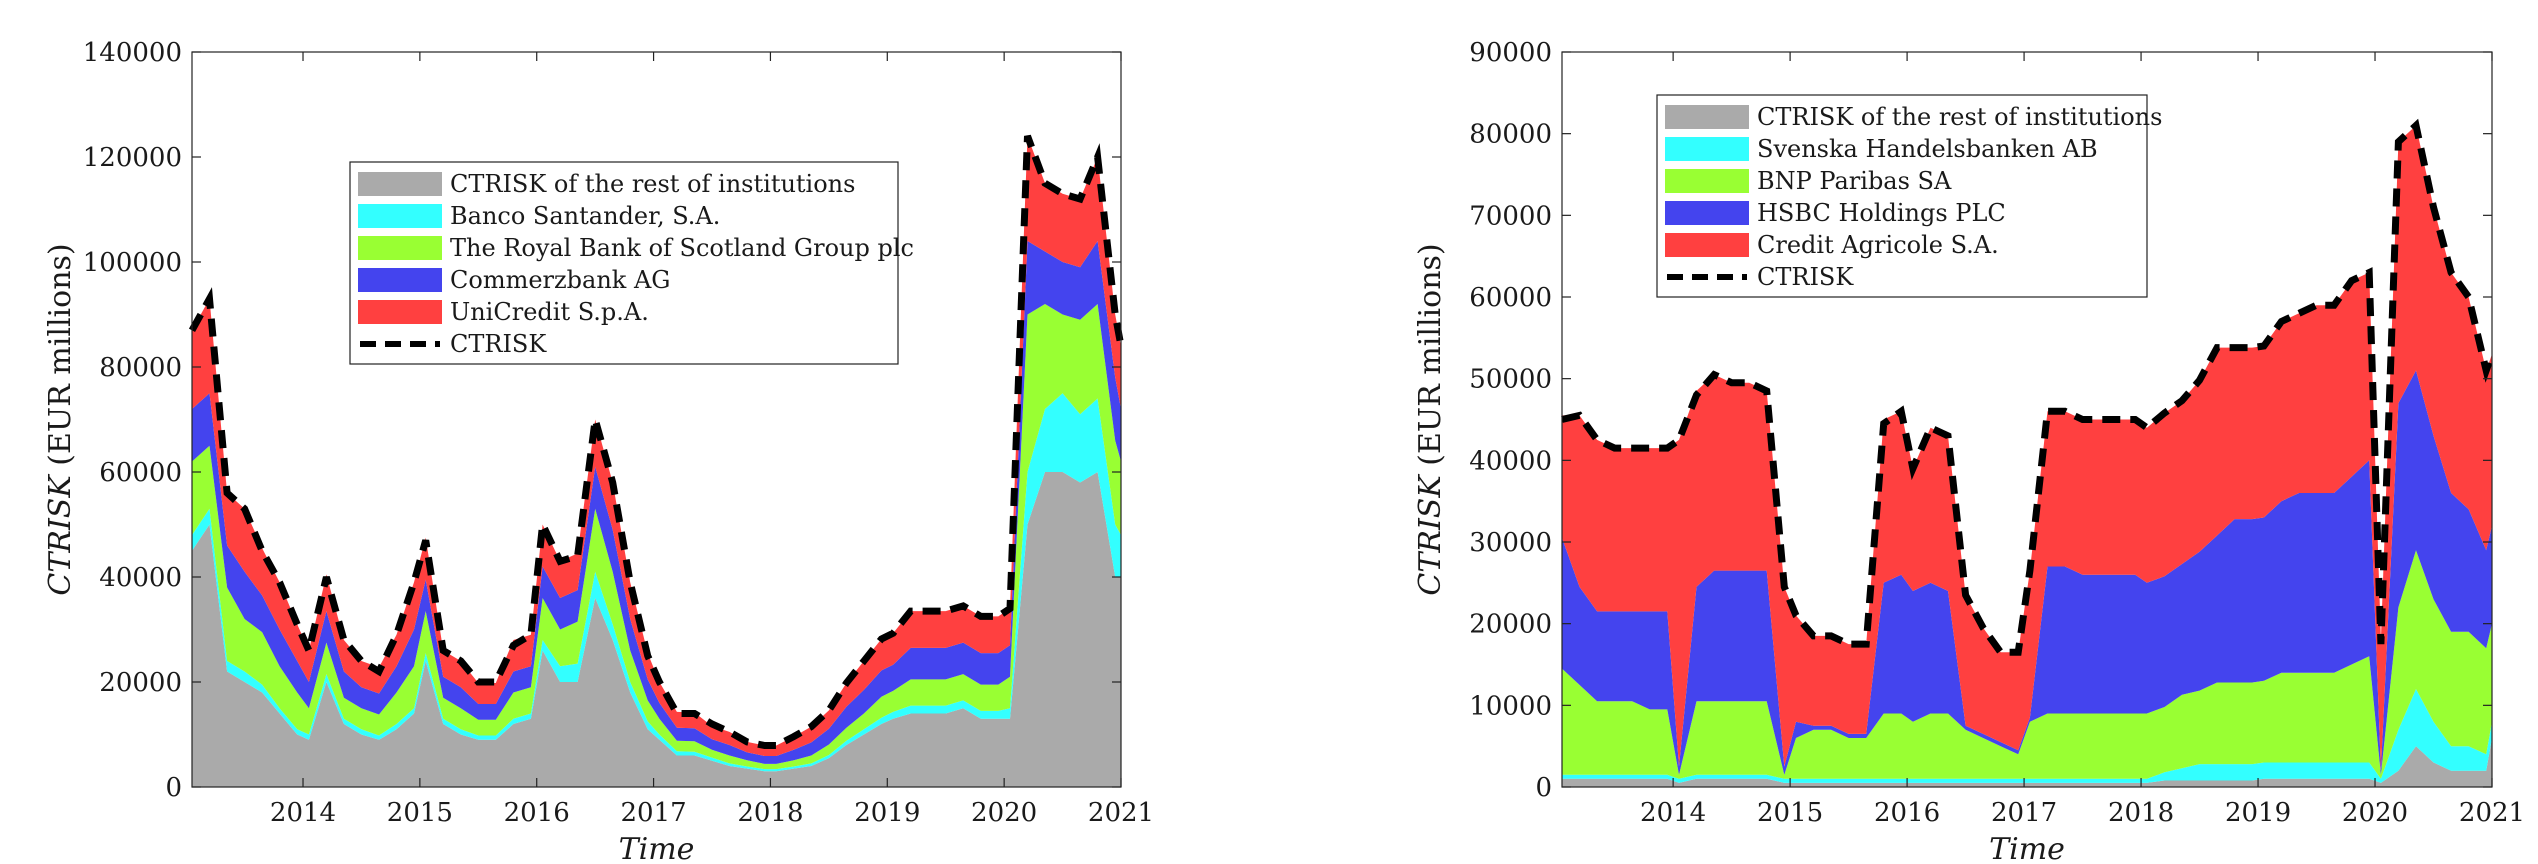 This screenshot has width=2538, height=864. Describe the element at coordinates (132, 53) in the screenshot. I see `y-tick-label: 140000` at that location.